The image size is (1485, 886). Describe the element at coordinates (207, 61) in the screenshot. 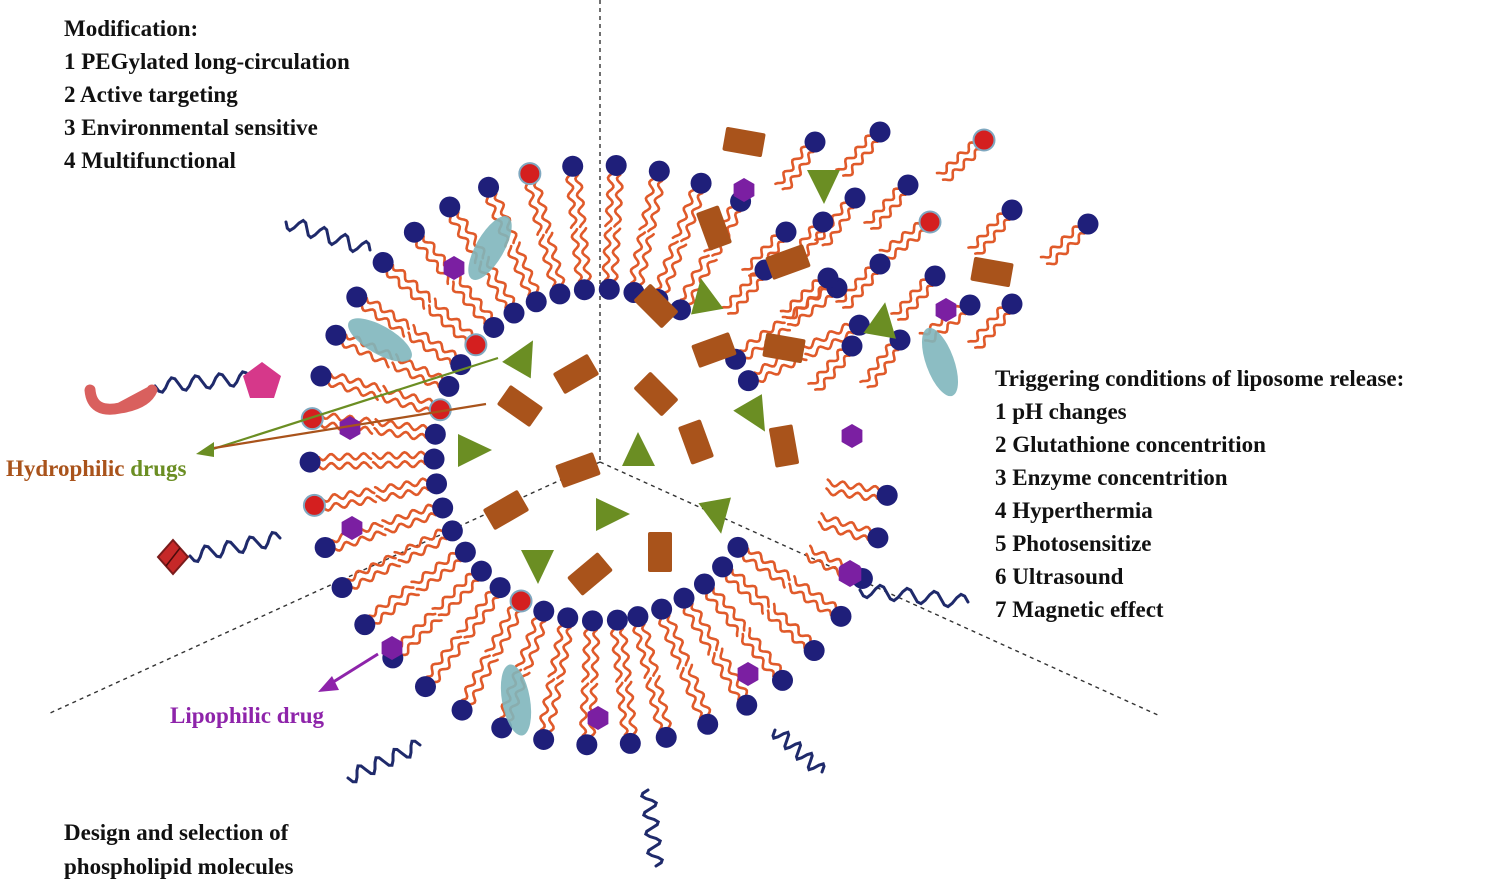

I see `modification-item: 1 PEGylated long-circulation` at that location.